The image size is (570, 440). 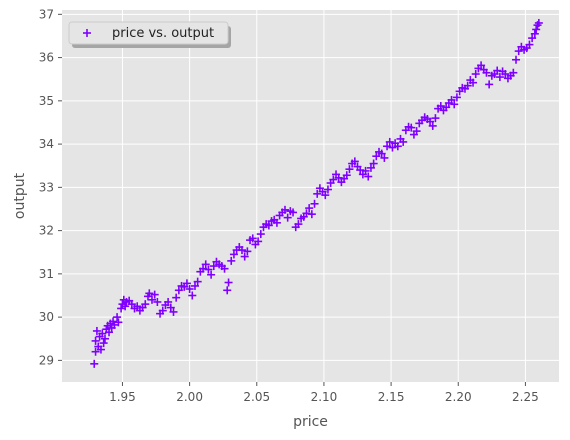 What do you see at coordinates (324, 393) in the screenshot?
I see `x-axis-ticks: 1.95 2.00 2.05 2.10 2.15 2.20 2.25` at bounding box center [324, 393].